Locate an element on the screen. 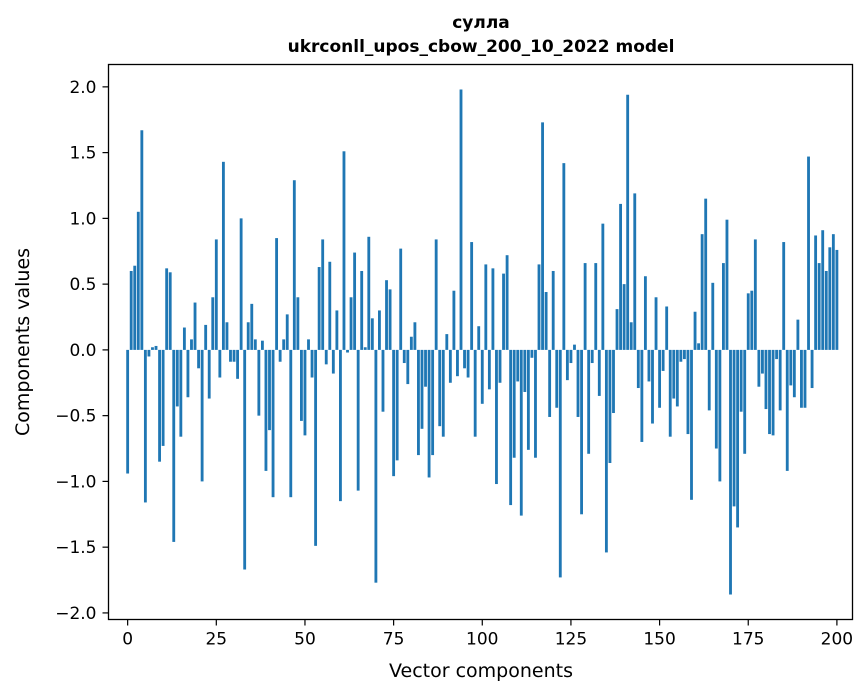  chart-title: сулла is located at coordinates (481, 23).